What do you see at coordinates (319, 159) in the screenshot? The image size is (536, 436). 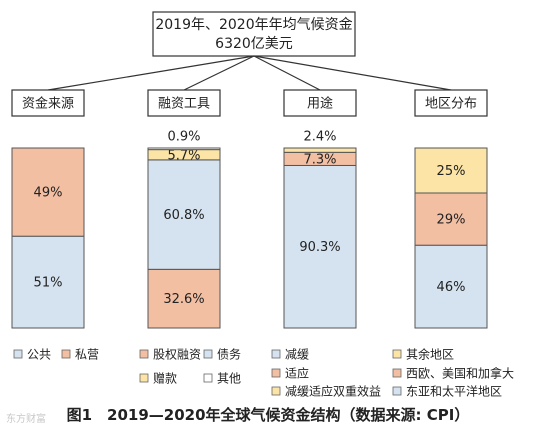 I see `data-label-2-1: 7.3%` at bounding box center [319, 159].